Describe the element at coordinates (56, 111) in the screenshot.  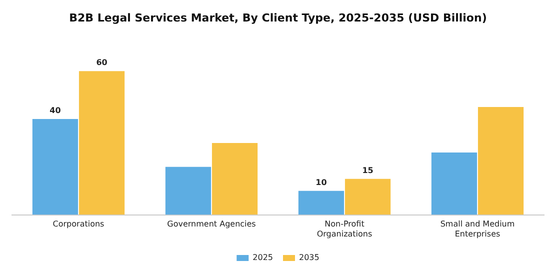
I see `data-label: 40` at that location.